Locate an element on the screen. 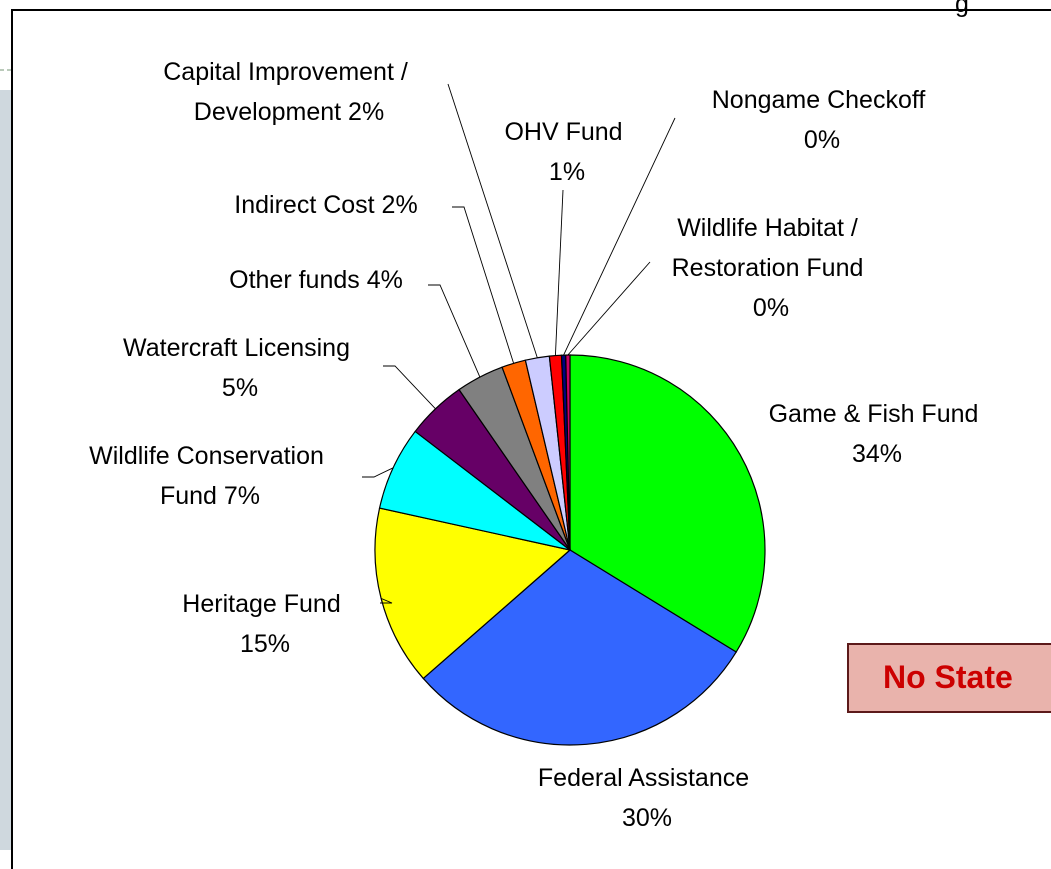  leader-line-watercraft-licensing is located at coordinates (409, 387).